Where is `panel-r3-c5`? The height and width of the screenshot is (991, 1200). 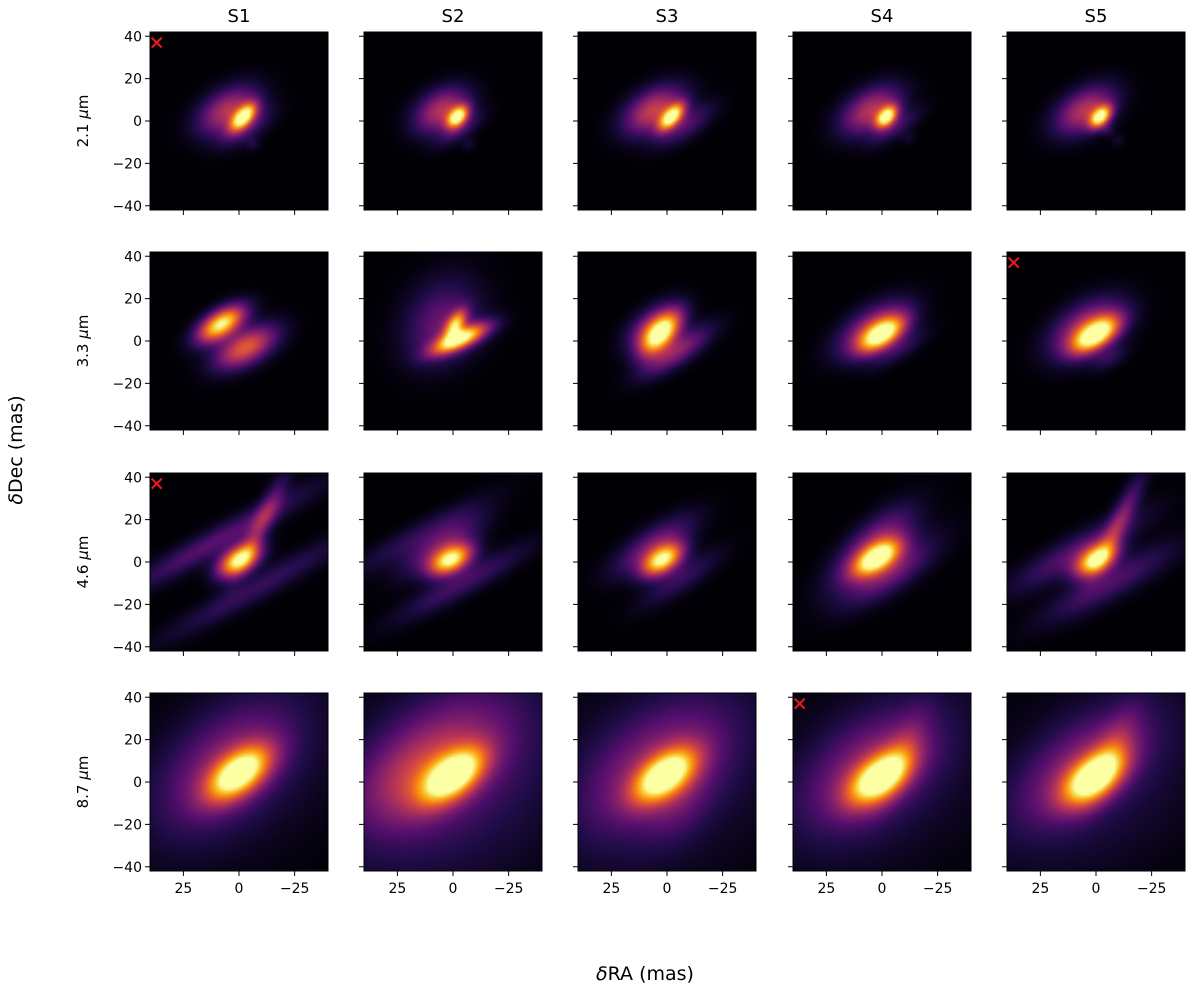
panel-r3-c5 is located at coordinates (1094, 564).